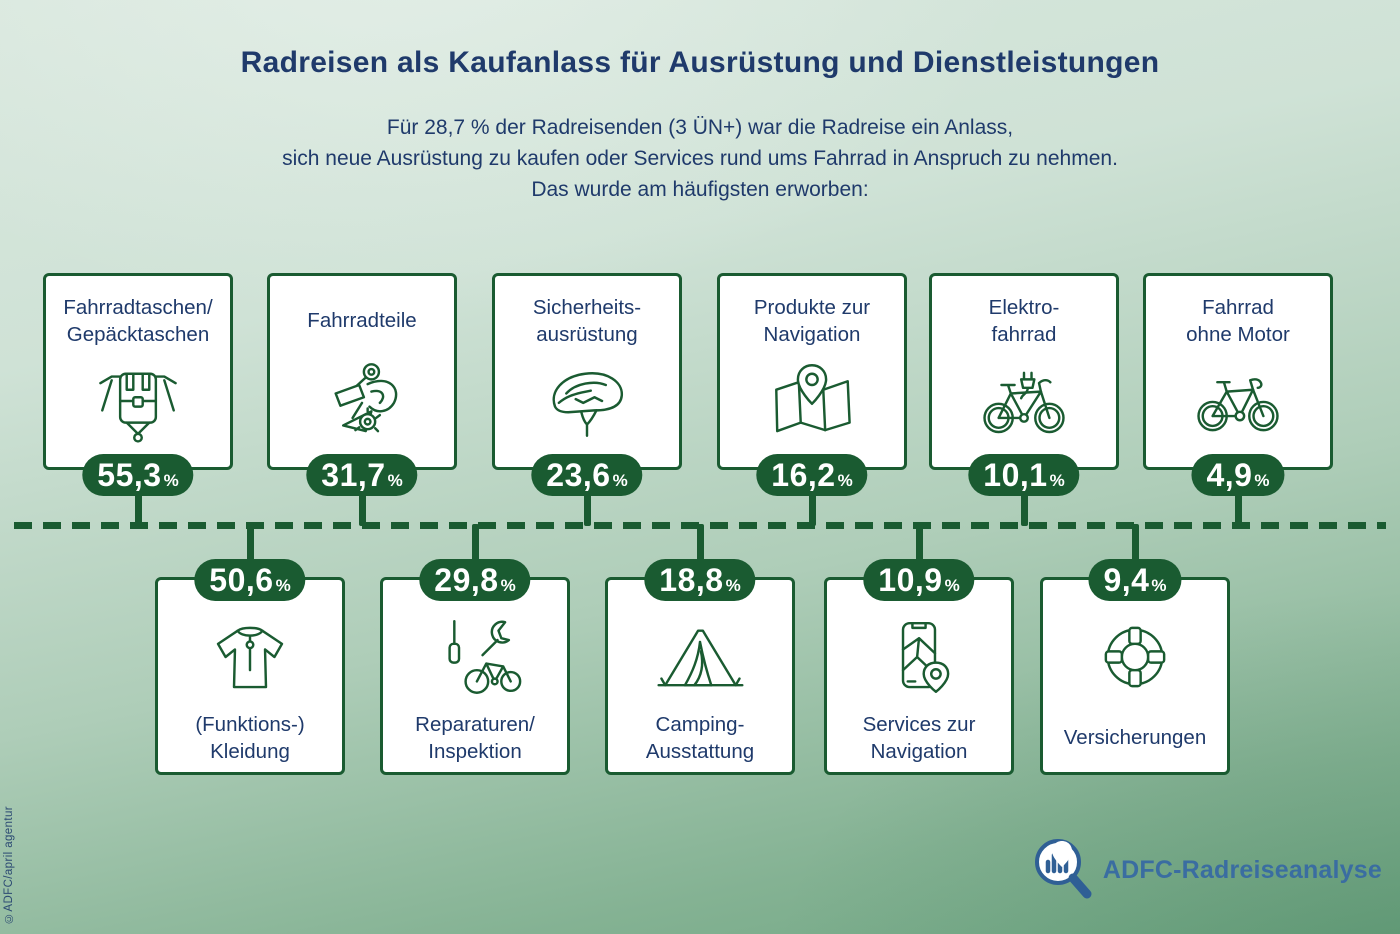 The width and height of the screenshot is (1400, 934). Describe the element at coordinates (919, 657) in the screenshot. I see `phone-navigation-icon` at that location.